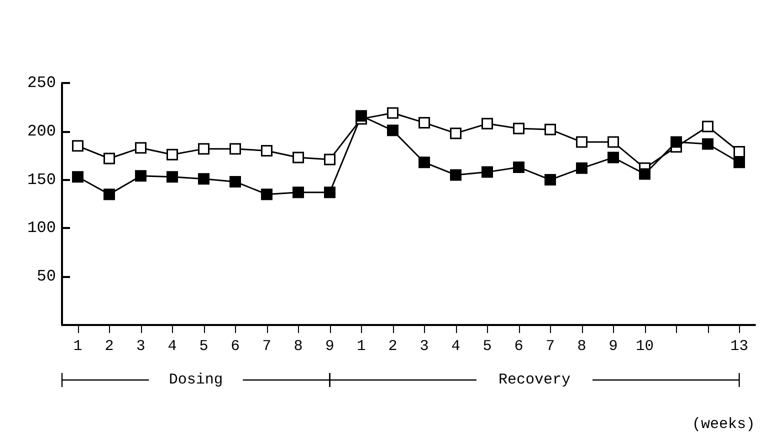  What do you see at coordinates (195, 380) in the screenshot?
I see `text: Dosing` at bounding box center [195, 380].